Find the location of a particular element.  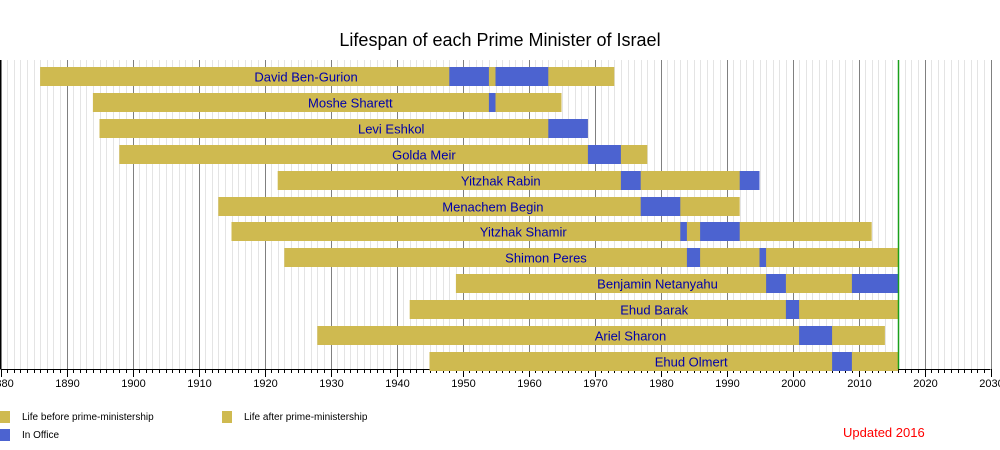

bar-label-yitzhak-rabin: Yitzhak Rabin is located at coordinates (501, 181).